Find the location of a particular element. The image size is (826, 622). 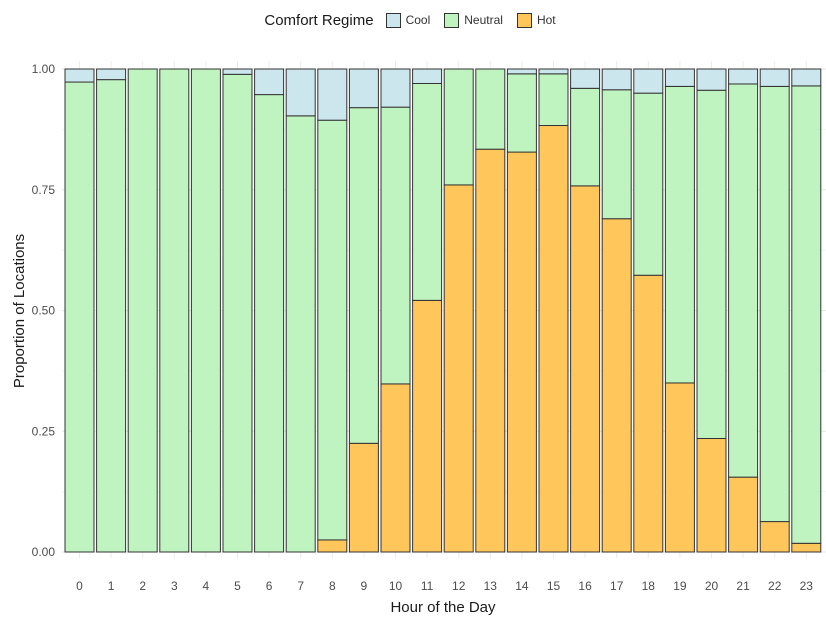

y-tick-label: 0.00 is located at coordinates (44, 552).